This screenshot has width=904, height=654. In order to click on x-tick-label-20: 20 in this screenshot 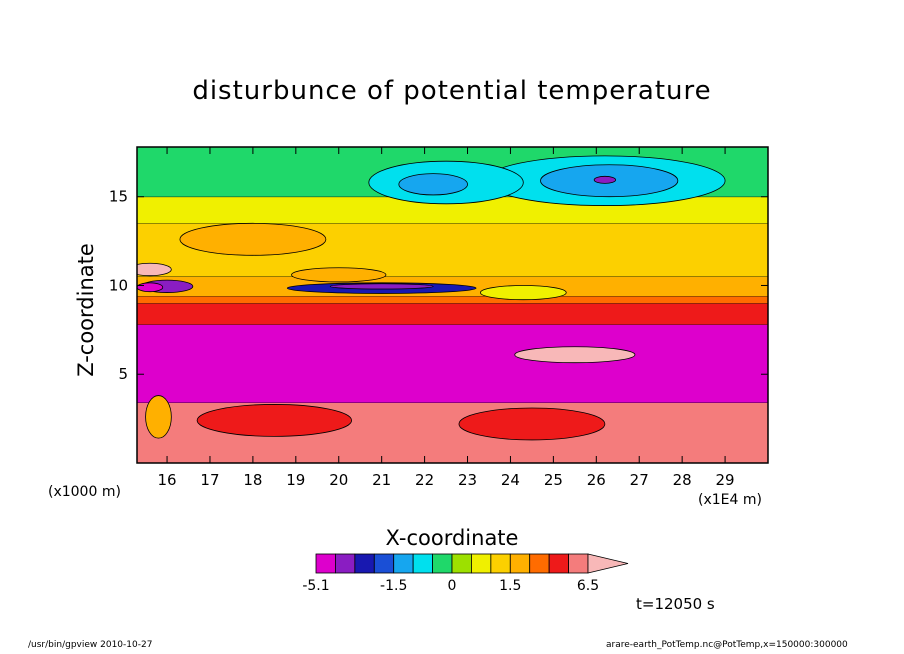, I will do `click(338, 480)`.